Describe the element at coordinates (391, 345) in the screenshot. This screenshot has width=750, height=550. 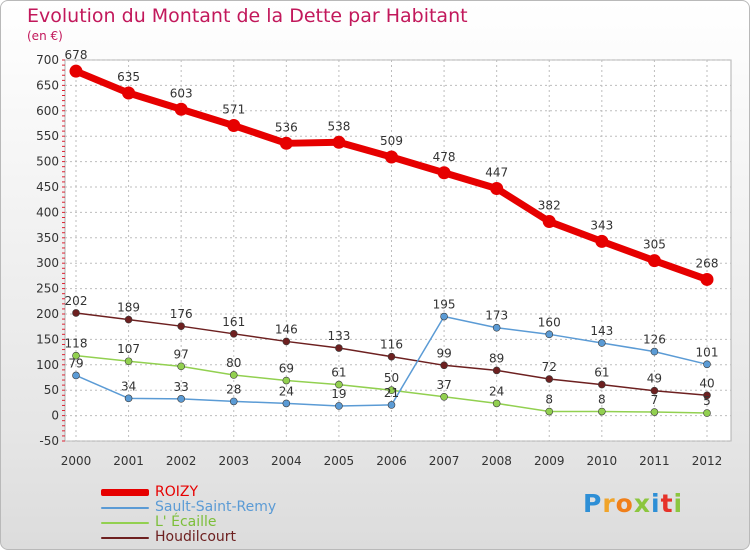
I see `data-label: 116` at that location.